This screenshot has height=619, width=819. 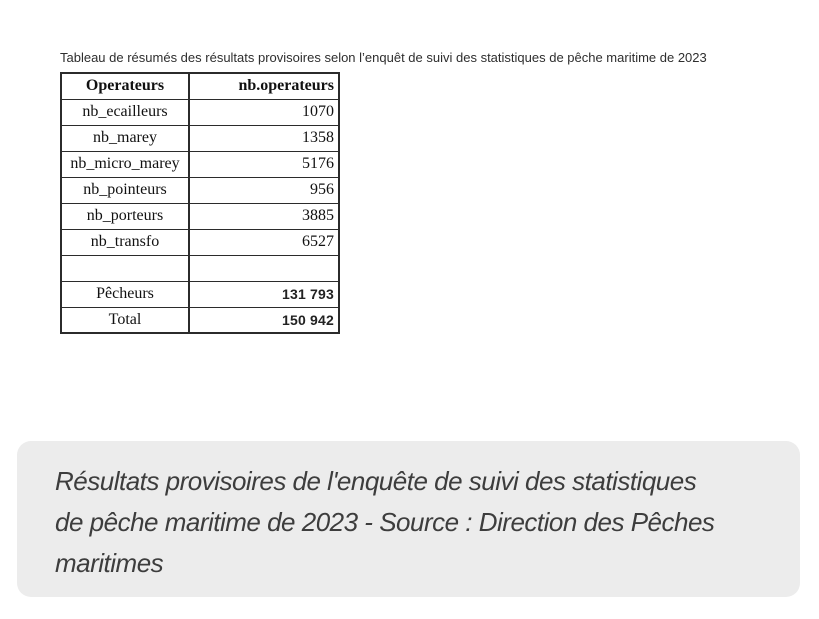 I want to click on row-value, so click(x=264, y=268).